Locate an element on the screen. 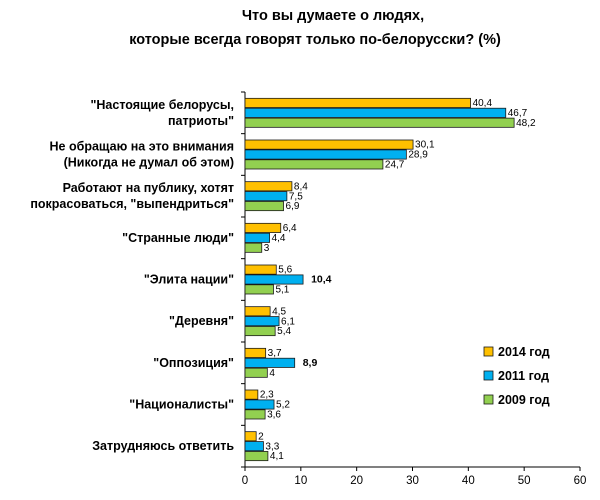  x-tick-label: 50 is located at coordinates (524, 481).